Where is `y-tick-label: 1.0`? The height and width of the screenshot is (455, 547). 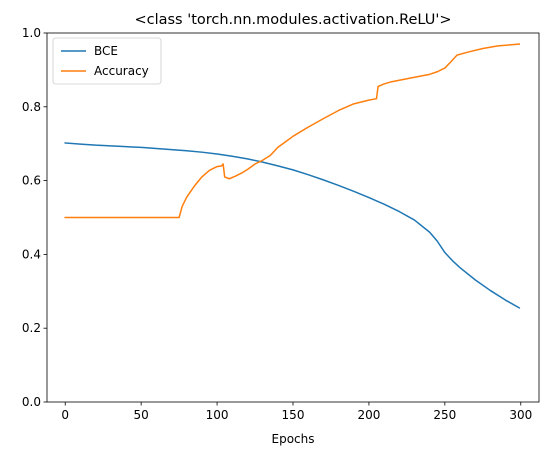
y-tick-label: 1.0 is located at coordinates (31, 33).